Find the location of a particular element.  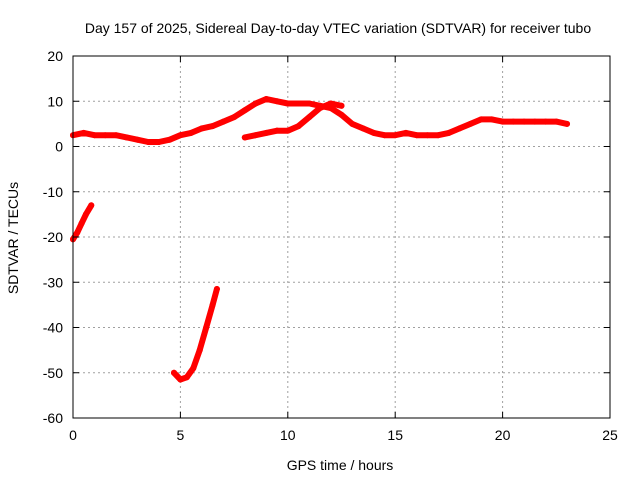

series-arc-deep is located at coordinates (195, 334).